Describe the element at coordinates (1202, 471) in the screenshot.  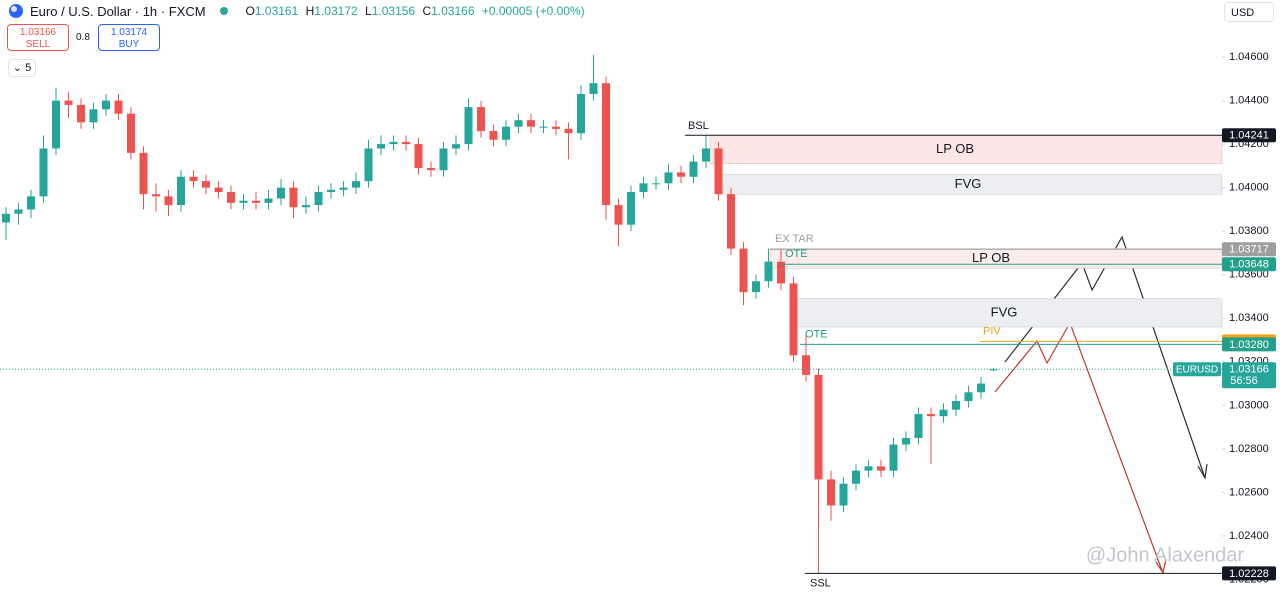
I see `arrow-head` at that location.